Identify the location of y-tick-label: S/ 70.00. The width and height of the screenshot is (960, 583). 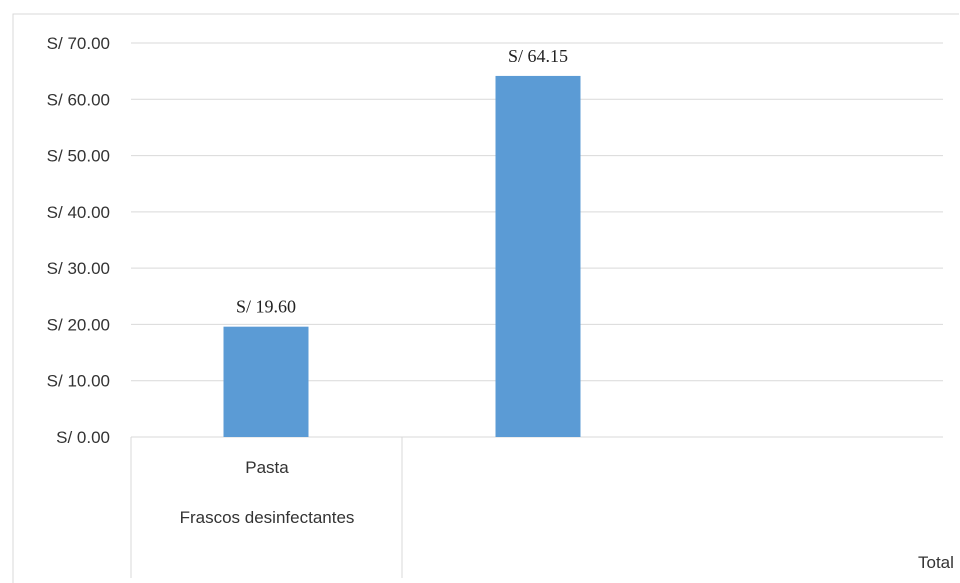
(78, 43).